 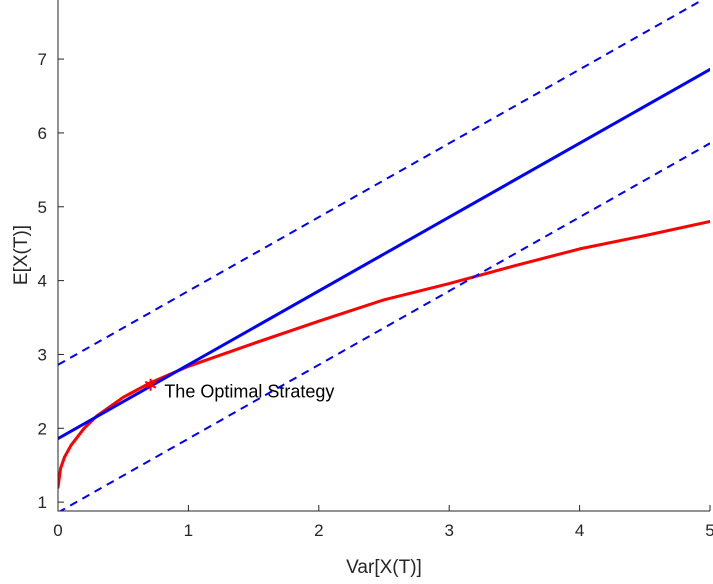 I want to click on y-tick-label: 5, so click(x=42, y=207).